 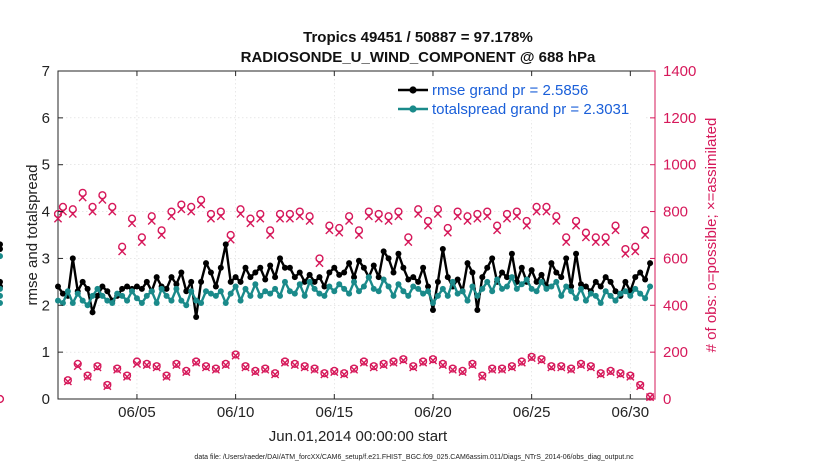 What do you see at coordinates (667, 399) in the screenshot?
I see `y2-tick-label: 0` at bounding box center [667, 399].